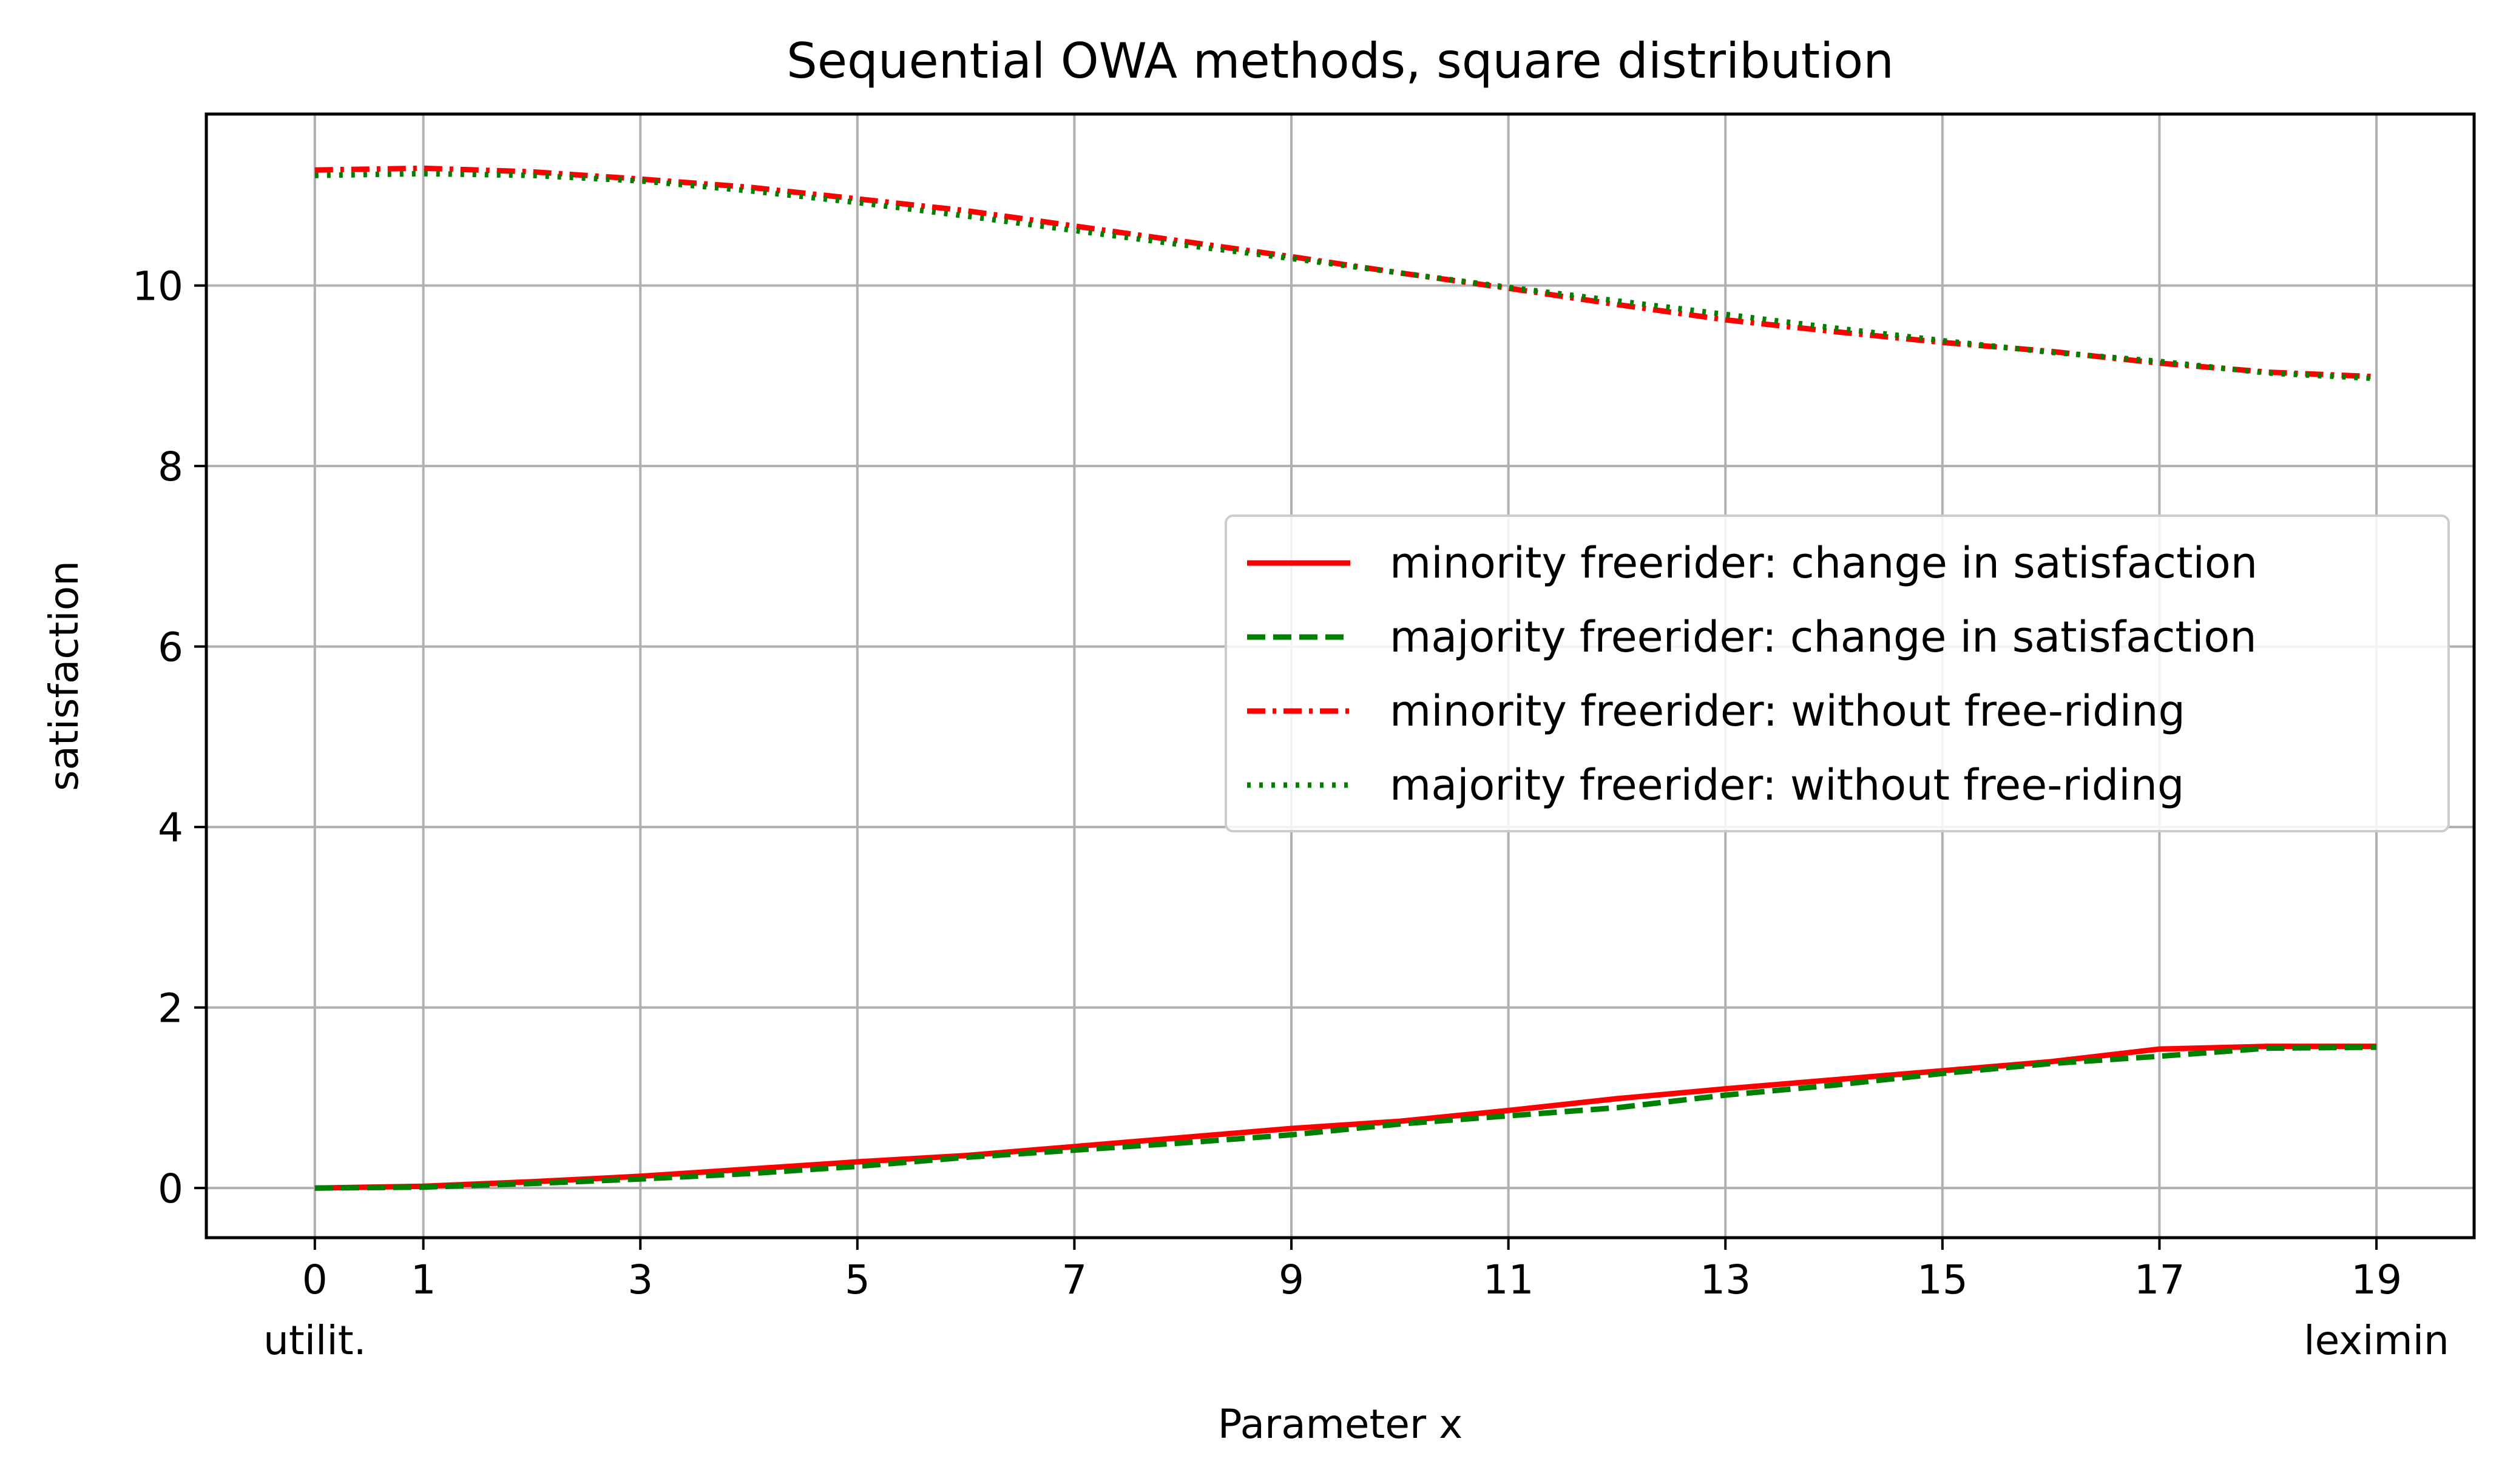  Describe the element at coordinates (857, 1279) in the screenshot. I see `x-tick-label: 5` at that location.